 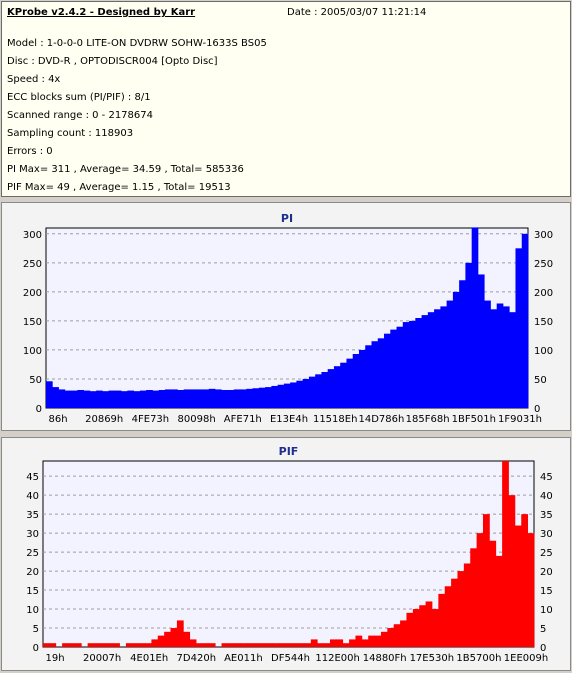 I want to click on y-tick-label-left: 300, so click(x=32, y=235).